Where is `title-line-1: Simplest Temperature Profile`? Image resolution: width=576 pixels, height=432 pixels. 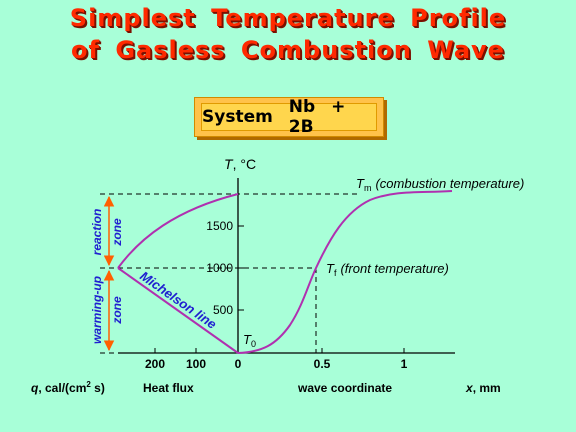 title-line-1: Simplest Temperature Profile is located at coordinates (288, 18).